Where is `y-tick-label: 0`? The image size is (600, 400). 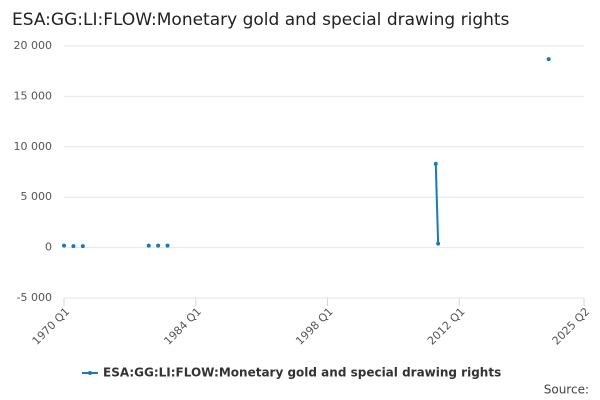
y-tick-label: 0 is located at coordinates (48, 247).